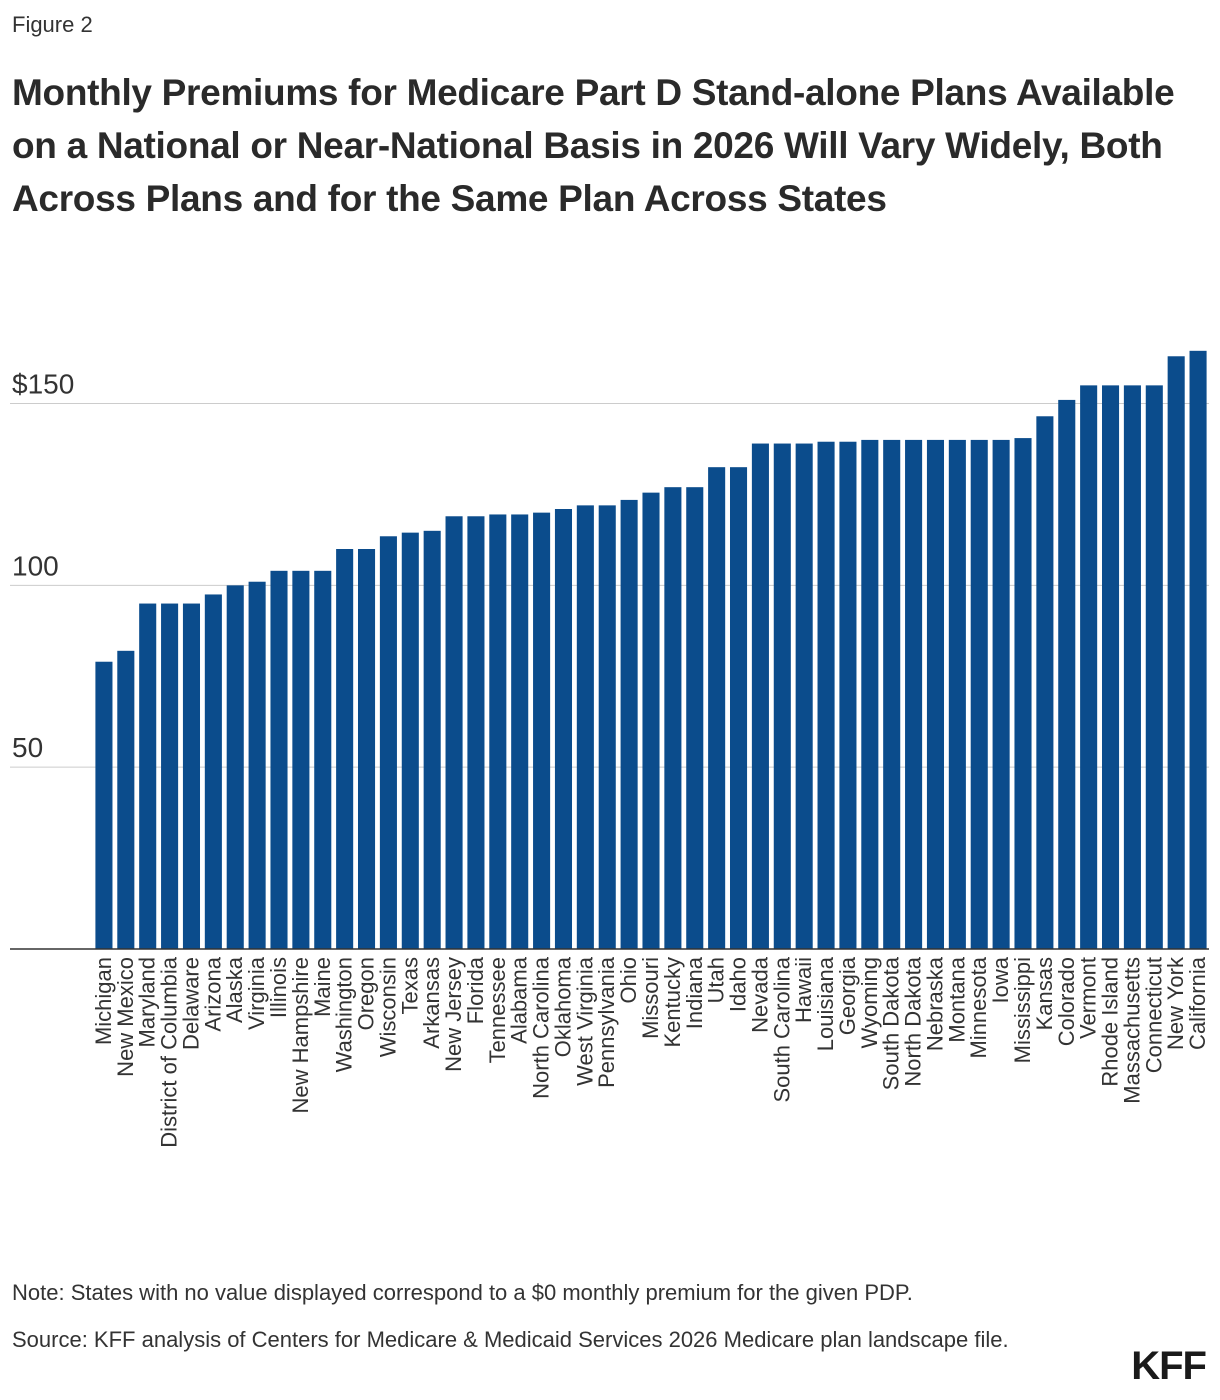 The width and height of the screenshot is (1220, 1400). I want to click on category-label: Kansas, so click(1044, 993).